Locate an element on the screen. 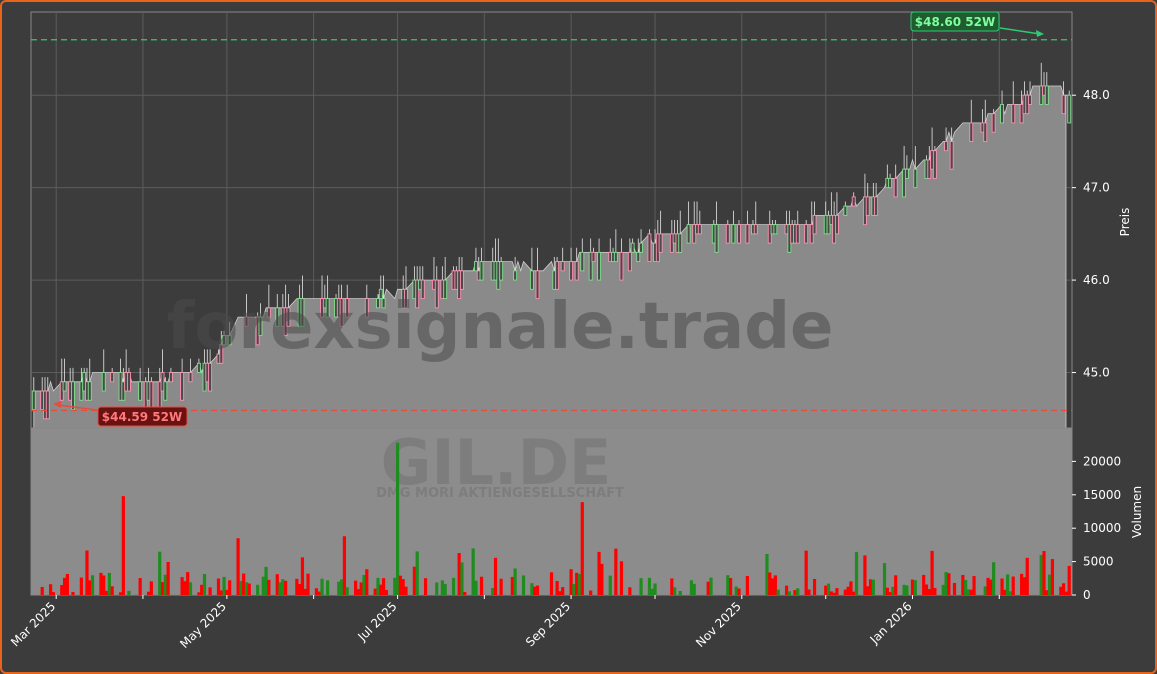 This screenshot has width=1157, height=674. watermark-logo: GIL.DE is located at coordinates (496, 462).